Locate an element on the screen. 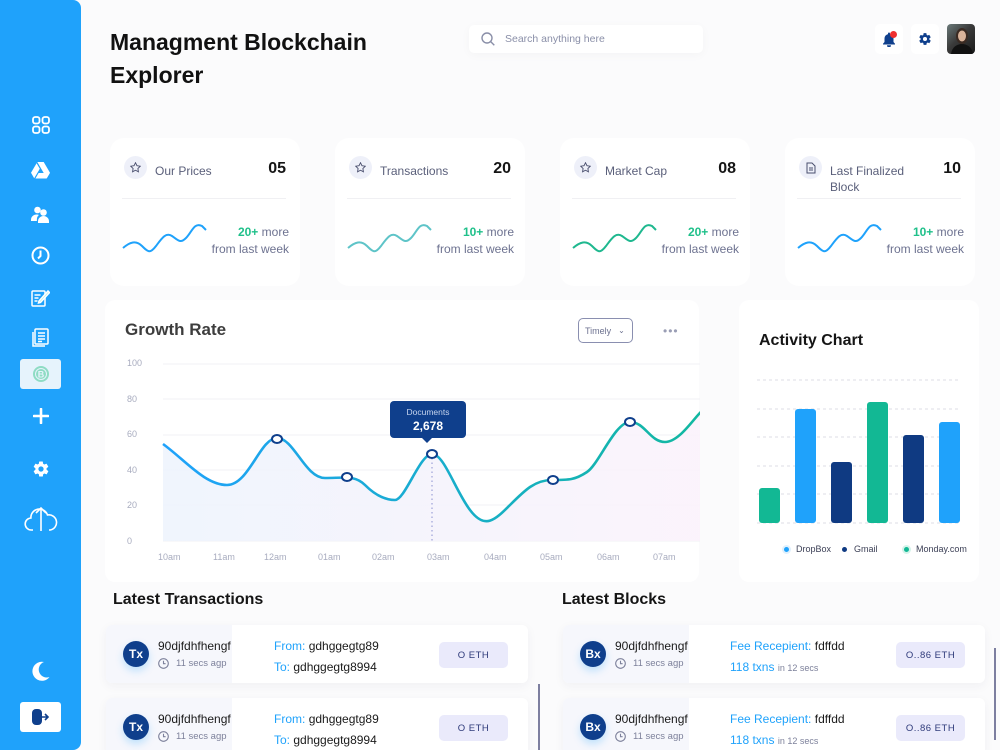  settings-button is located at coordinates (925, 39).